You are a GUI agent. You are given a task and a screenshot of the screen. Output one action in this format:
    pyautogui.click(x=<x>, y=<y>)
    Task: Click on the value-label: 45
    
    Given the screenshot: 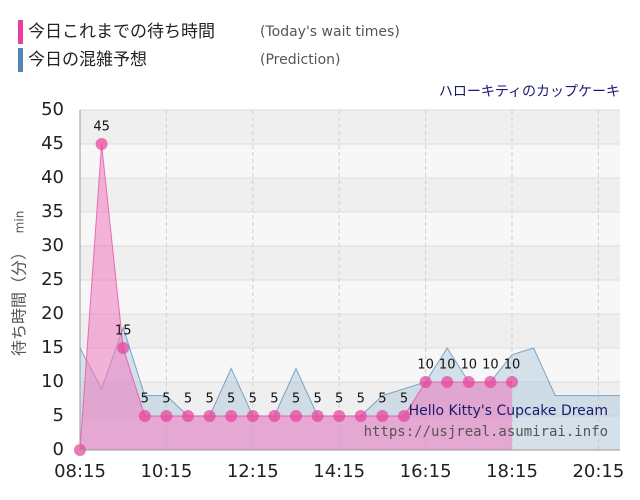 What is the action you would take?
    pyautogui.click(x=101, y=127)
    